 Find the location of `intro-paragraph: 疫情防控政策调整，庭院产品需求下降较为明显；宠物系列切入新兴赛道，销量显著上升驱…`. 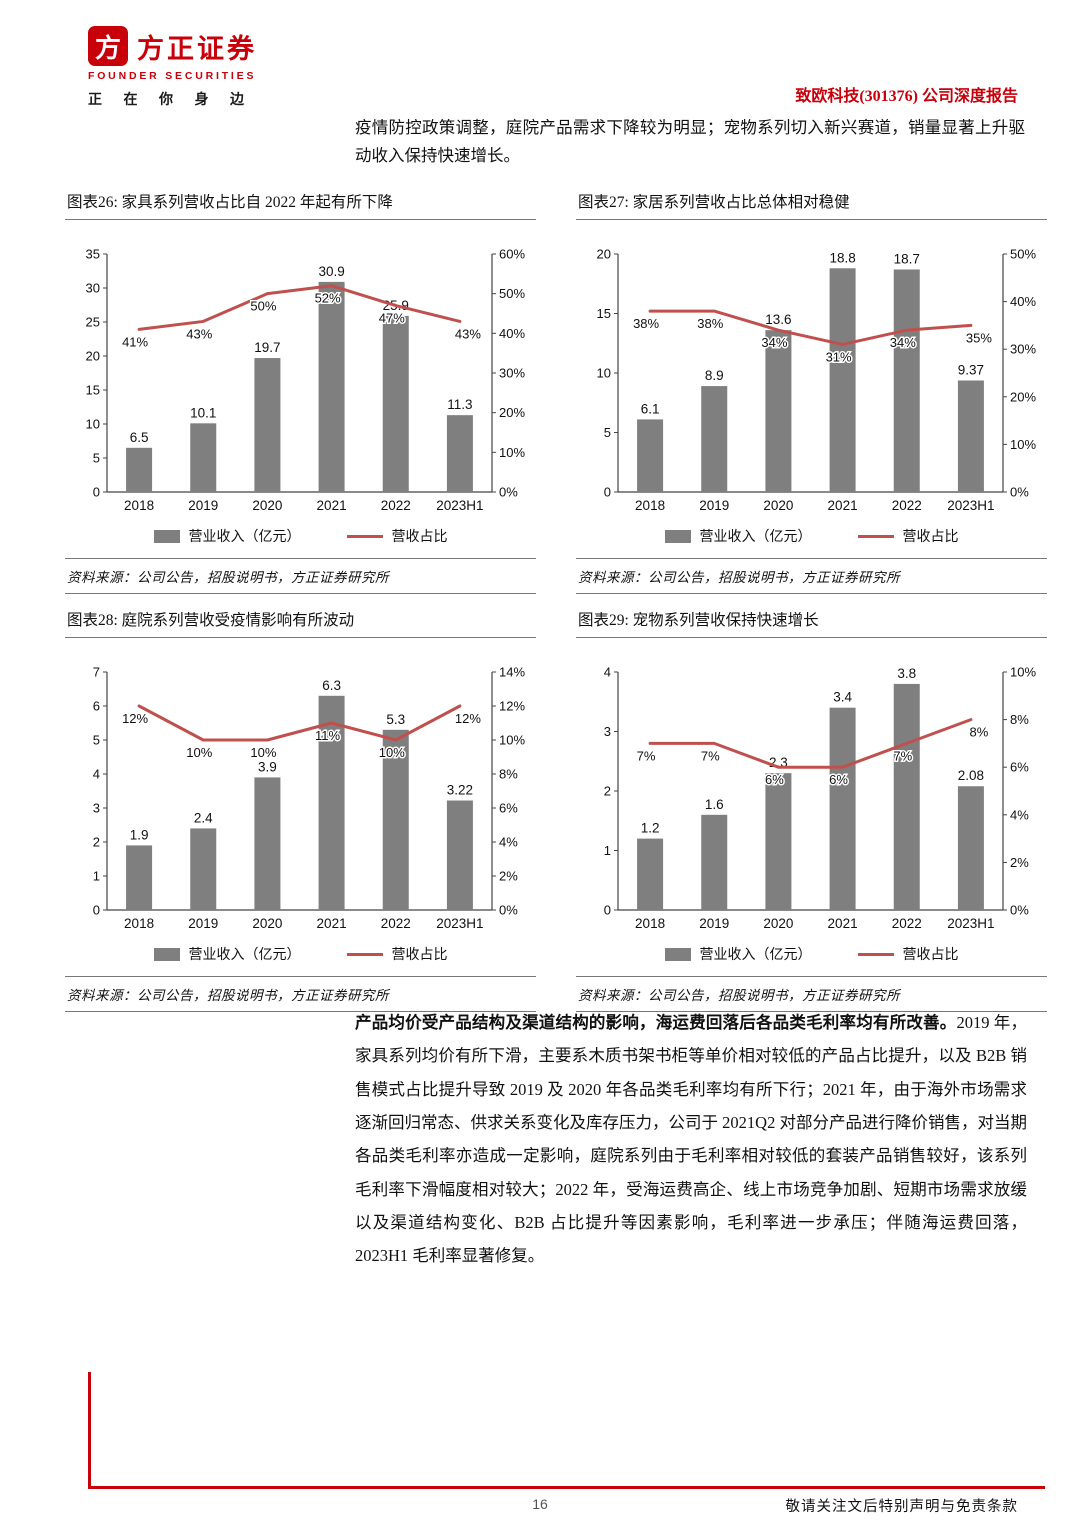

intro-paragraph: 疫情防控政策调整，庭院产品需求下降较为明显；宠物系列切入新兴赛道，销量显著上升驱… is located at coordinates (690, 142).